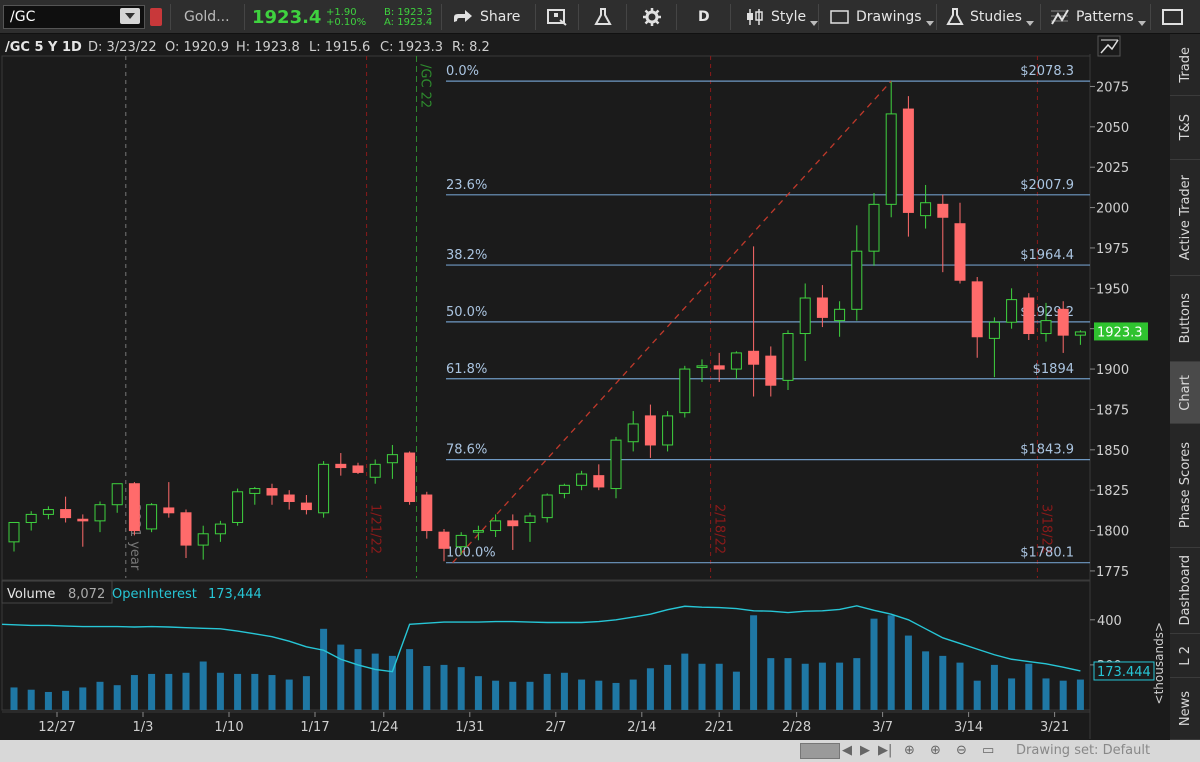  What do you see at coordinates (557, 17) in the screenshot?
I see `grid-menu-button` at bounding box center [557, 17].